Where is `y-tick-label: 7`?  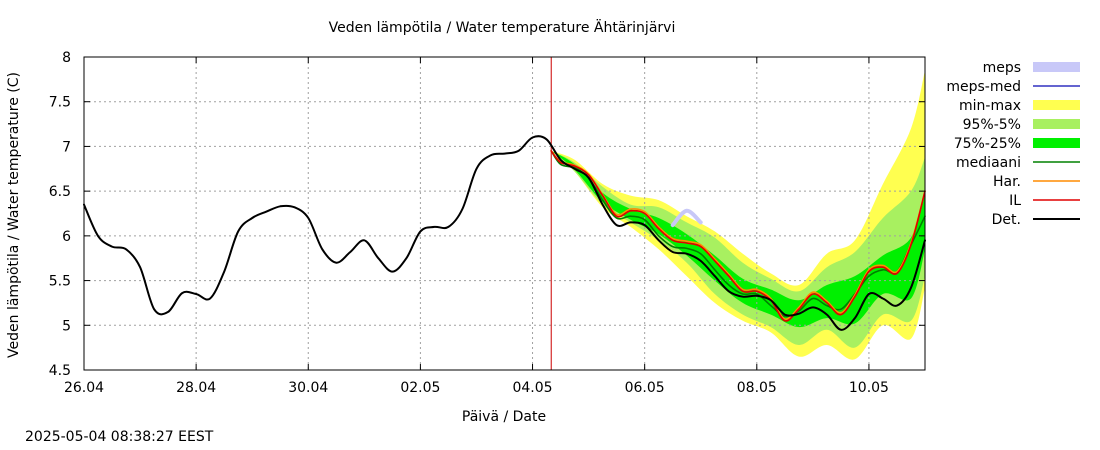
y-tick-label: 7 is located at coordinates (66, 147).